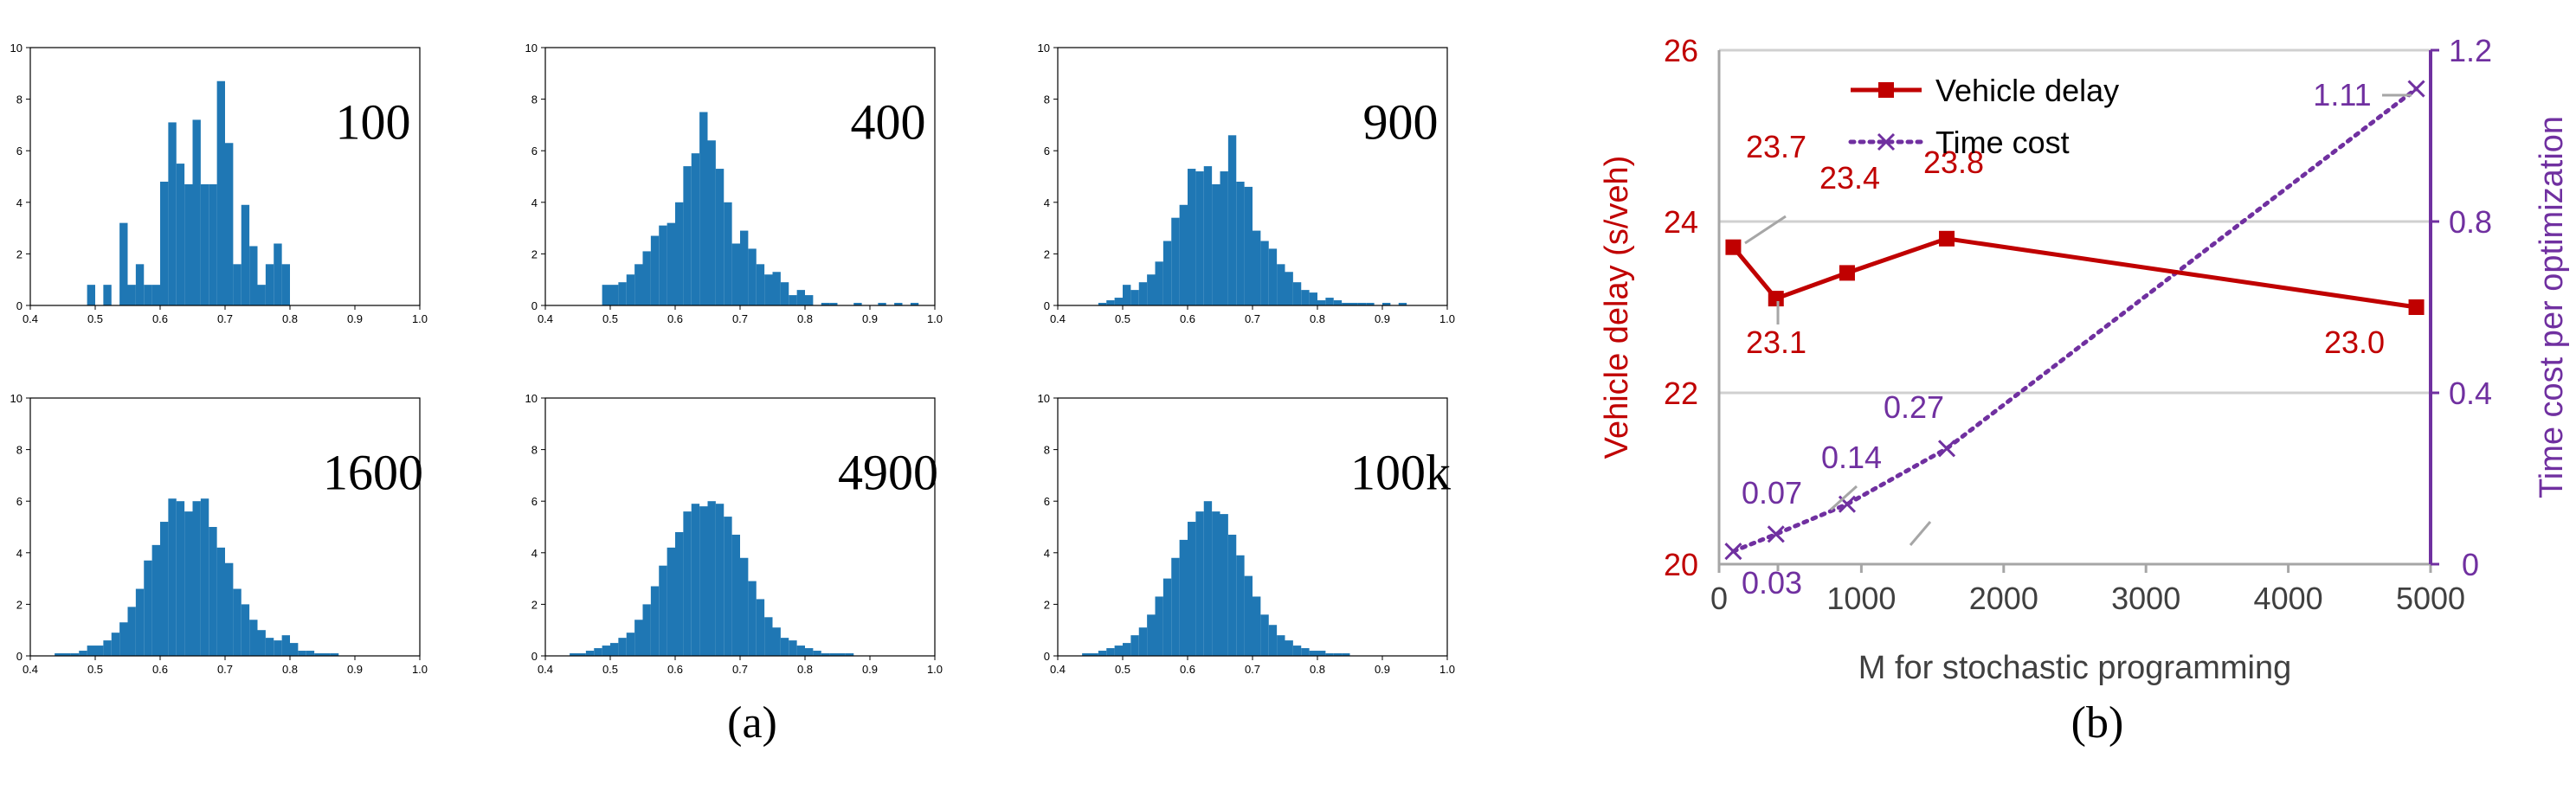  I want to click on histogram-panel: 0.4 0.5 0.6 0.7 0.8 0.9 1.0 0 2 4 6 8 10 100k, so click(1247, 534).